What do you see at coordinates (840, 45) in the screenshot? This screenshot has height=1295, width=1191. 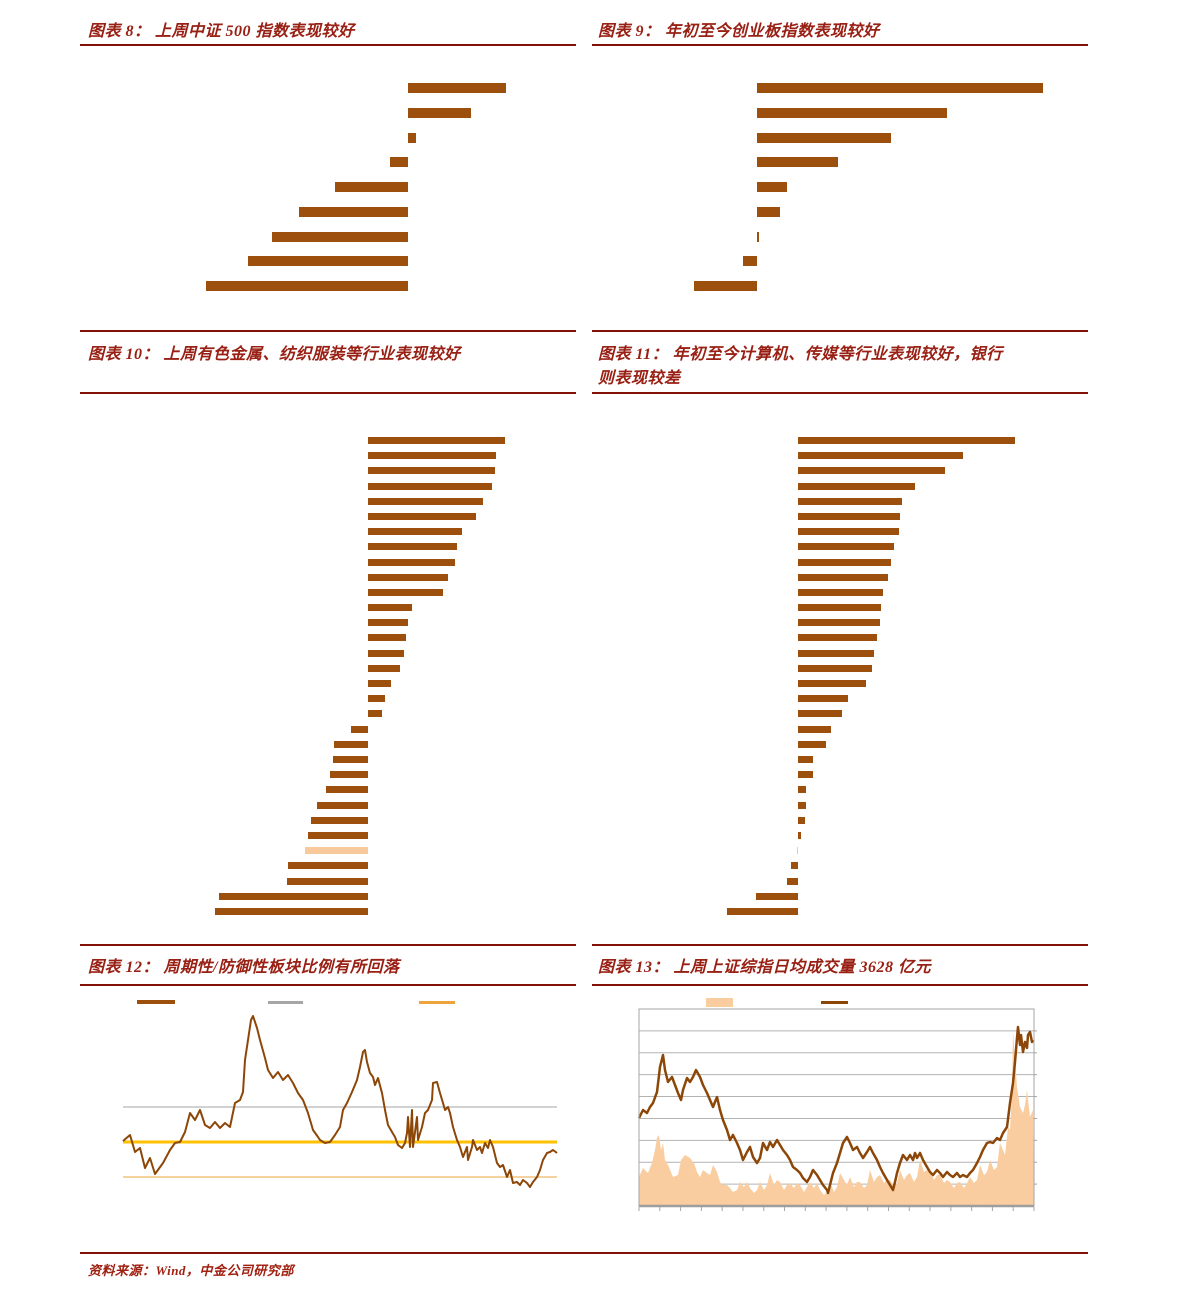 I see `figure-9-title-underline` at bounding box center [840, 45].